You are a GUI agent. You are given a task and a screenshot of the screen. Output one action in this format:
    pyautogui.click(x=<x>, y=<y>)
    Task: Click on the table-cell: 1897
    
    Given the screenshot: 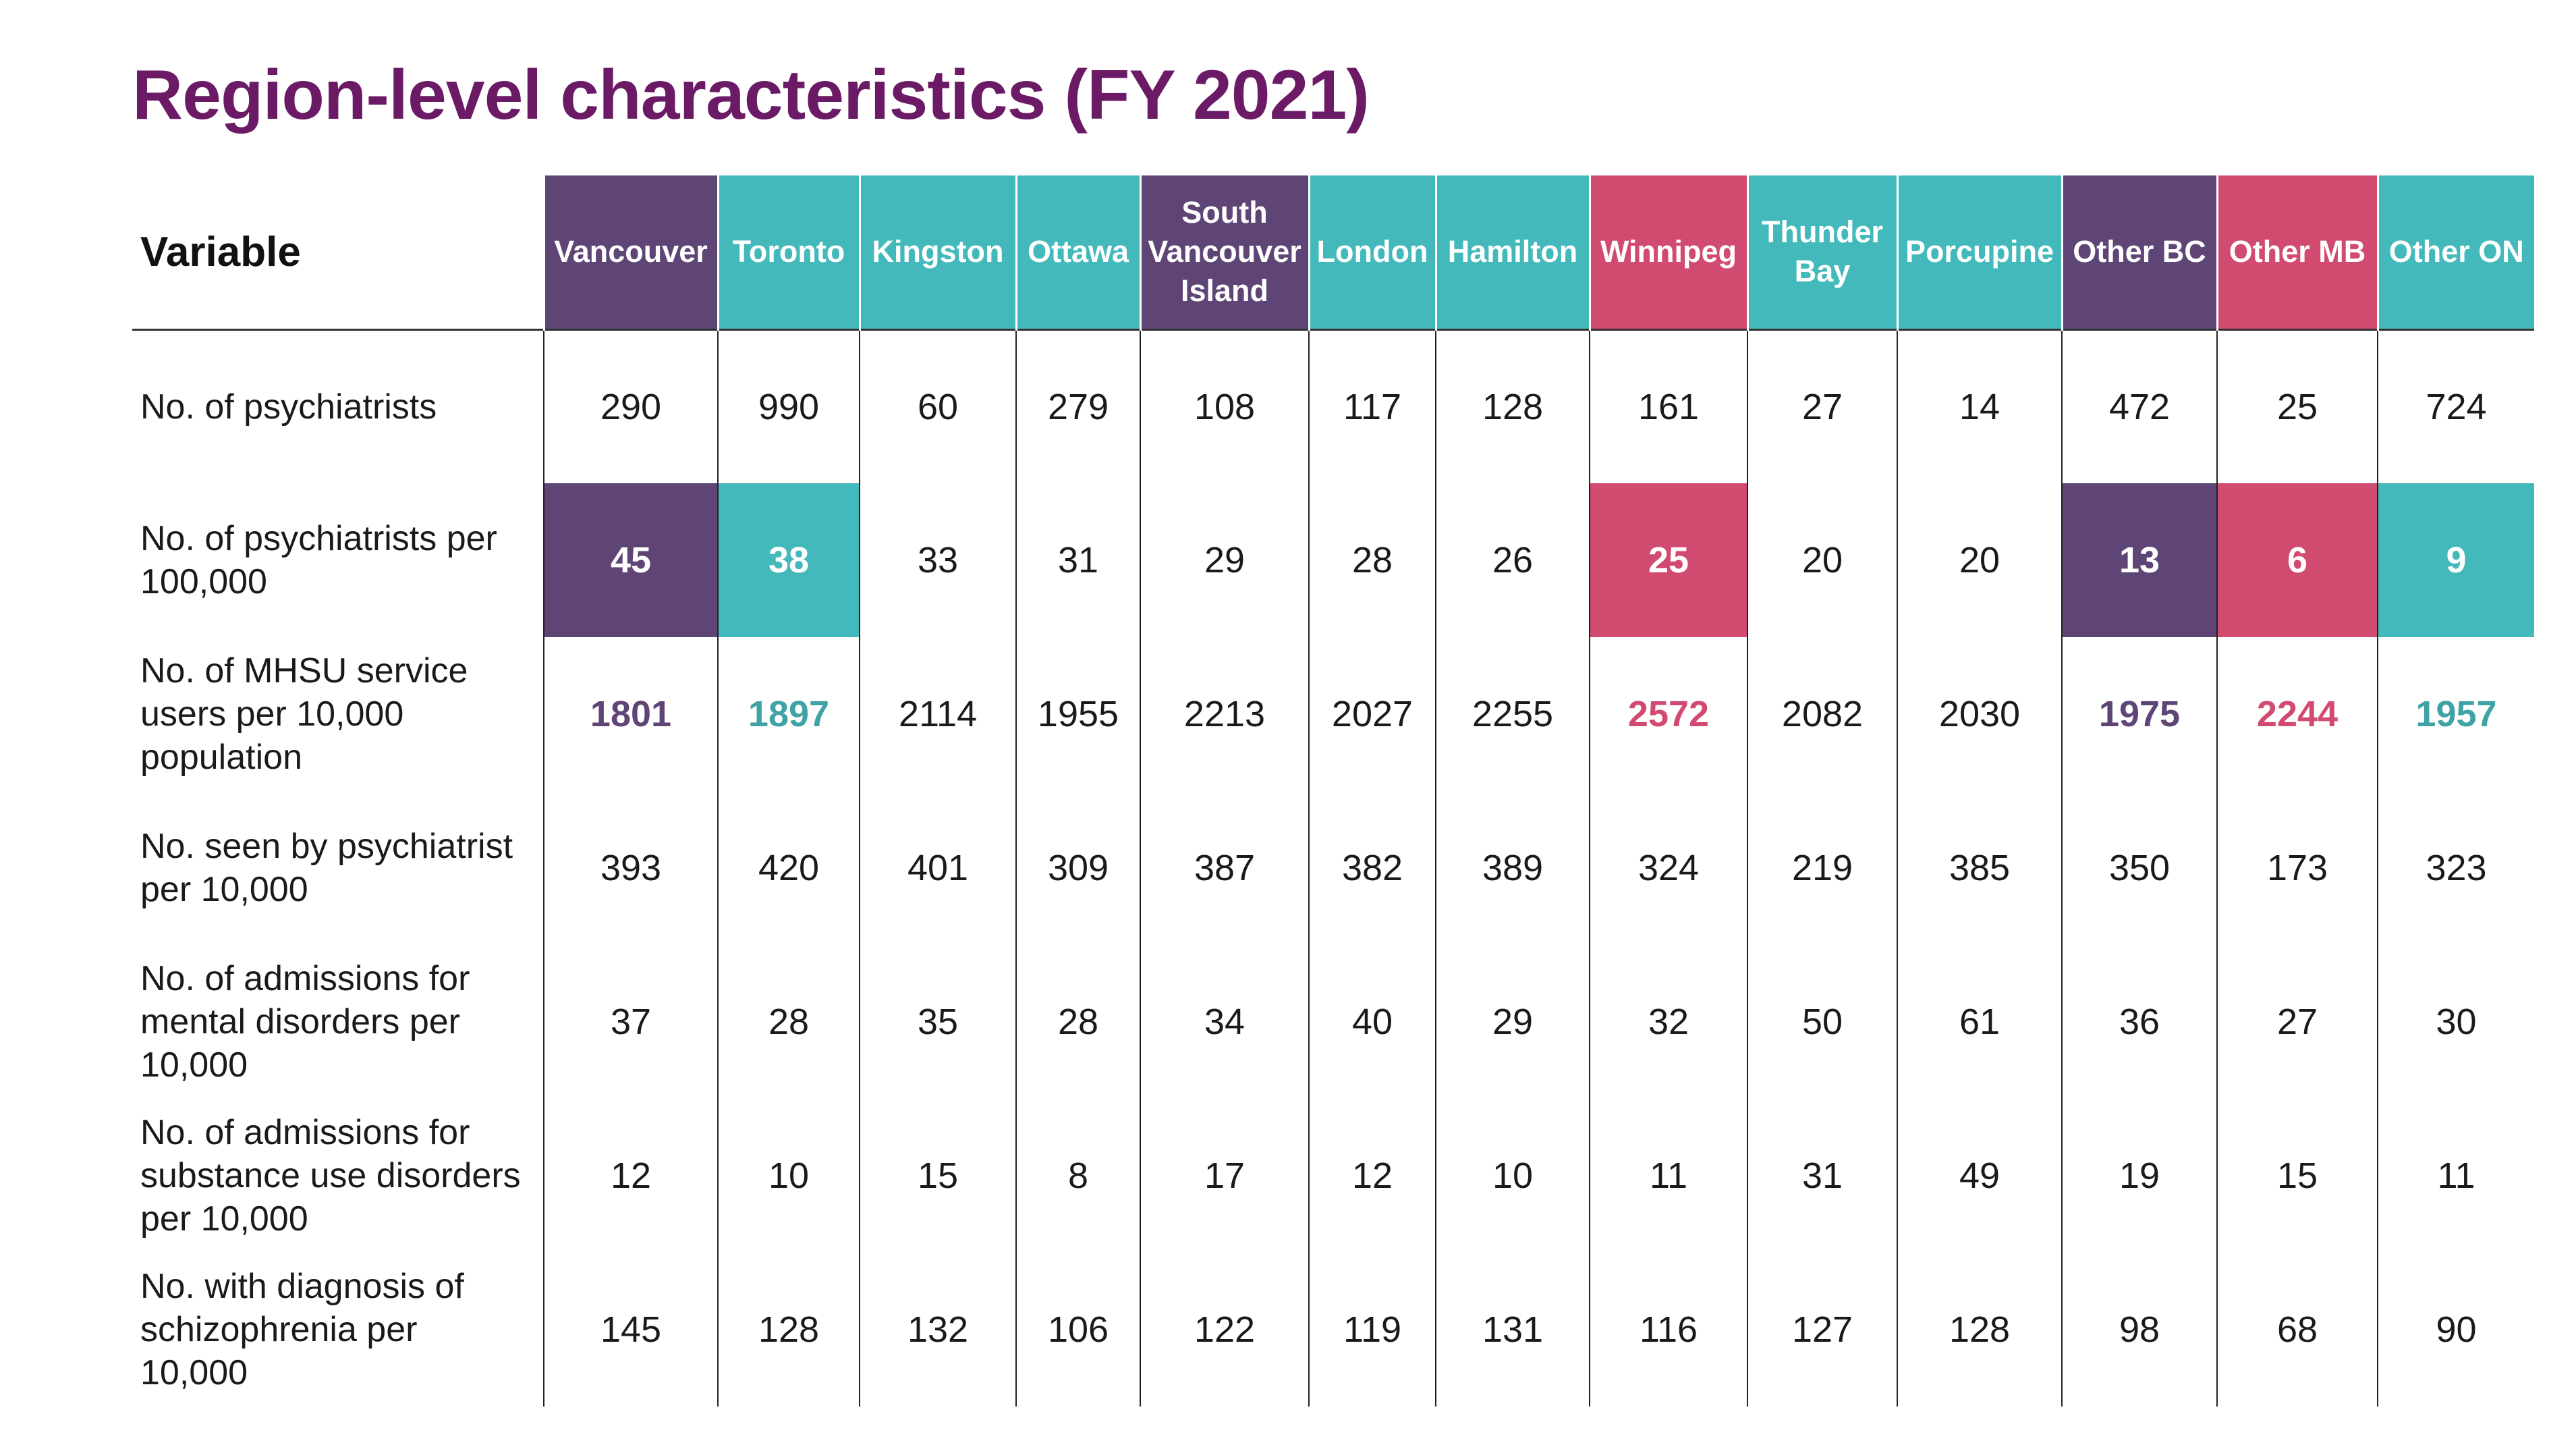 What is the action you would take?
    pyautogui.click(x=788, y=714)
    